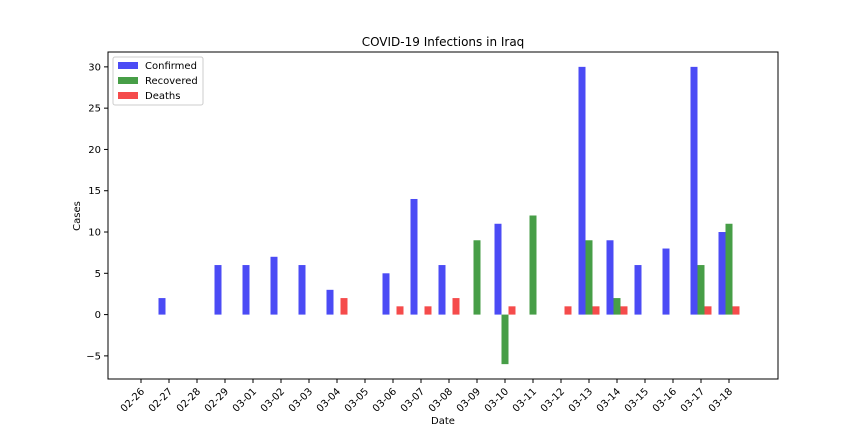 The width and height of the screenshot is (864, 432). Describe the element at coordinates (273, 400) in the screenshot. I see `x-tick-label: 03-02` at that location.